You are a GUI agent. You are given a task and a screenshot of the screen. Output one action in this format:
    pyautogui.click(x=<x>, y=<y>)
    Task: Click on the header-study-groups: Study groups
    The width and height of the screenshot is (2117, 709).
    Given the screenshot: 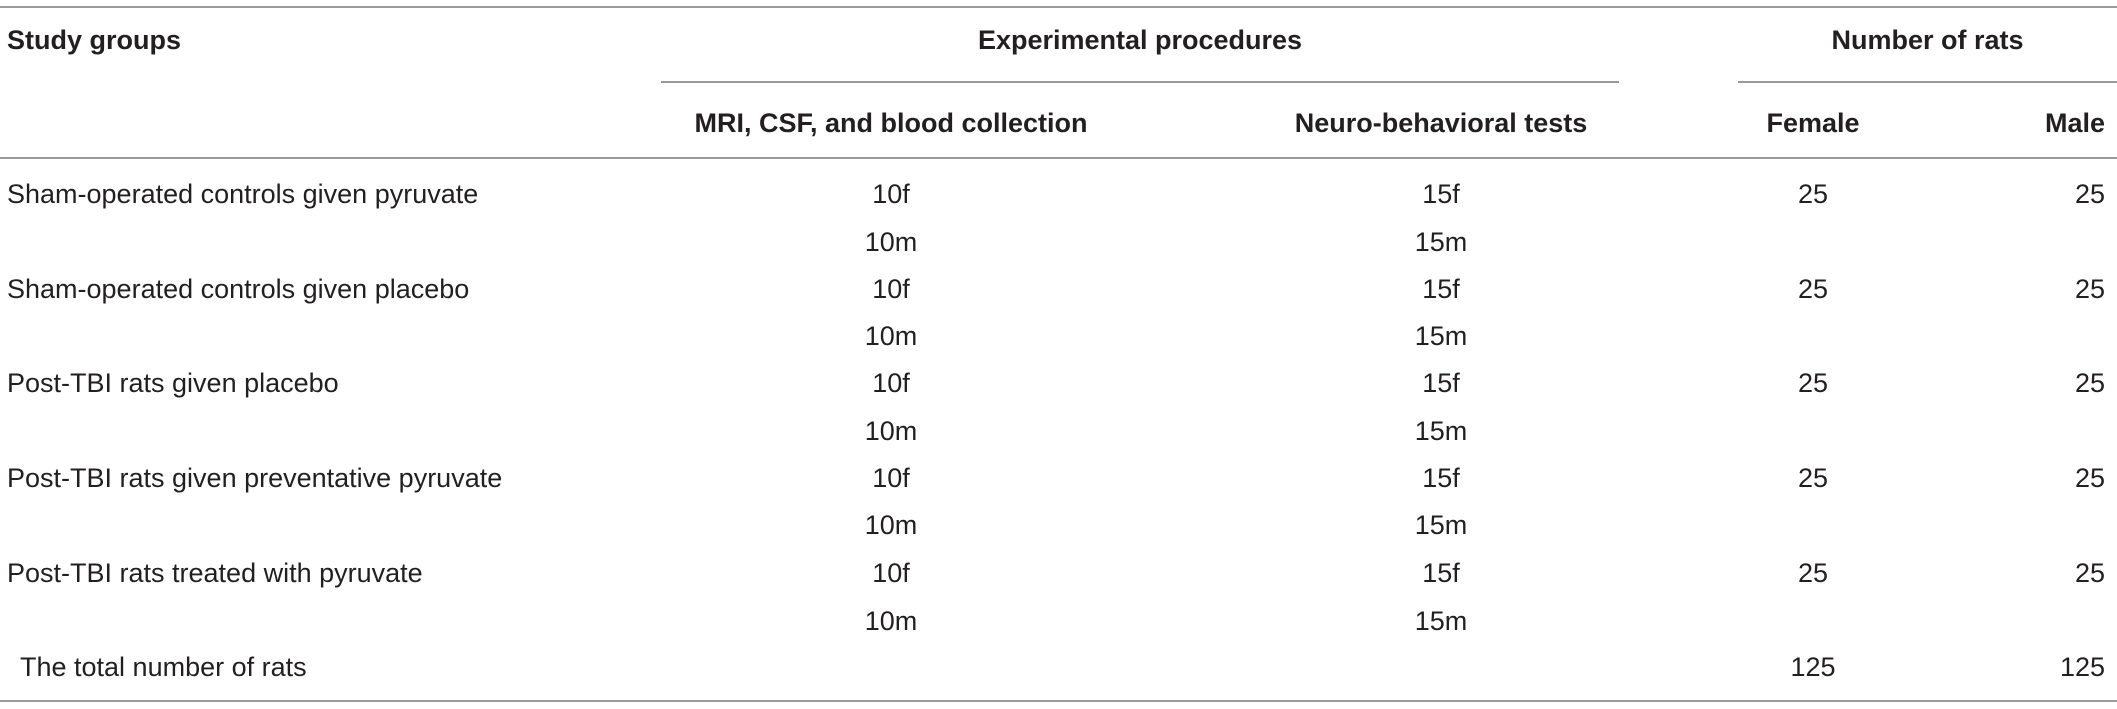 What is the action you would take?
    pyautogui.click(x=94, y=40)
    